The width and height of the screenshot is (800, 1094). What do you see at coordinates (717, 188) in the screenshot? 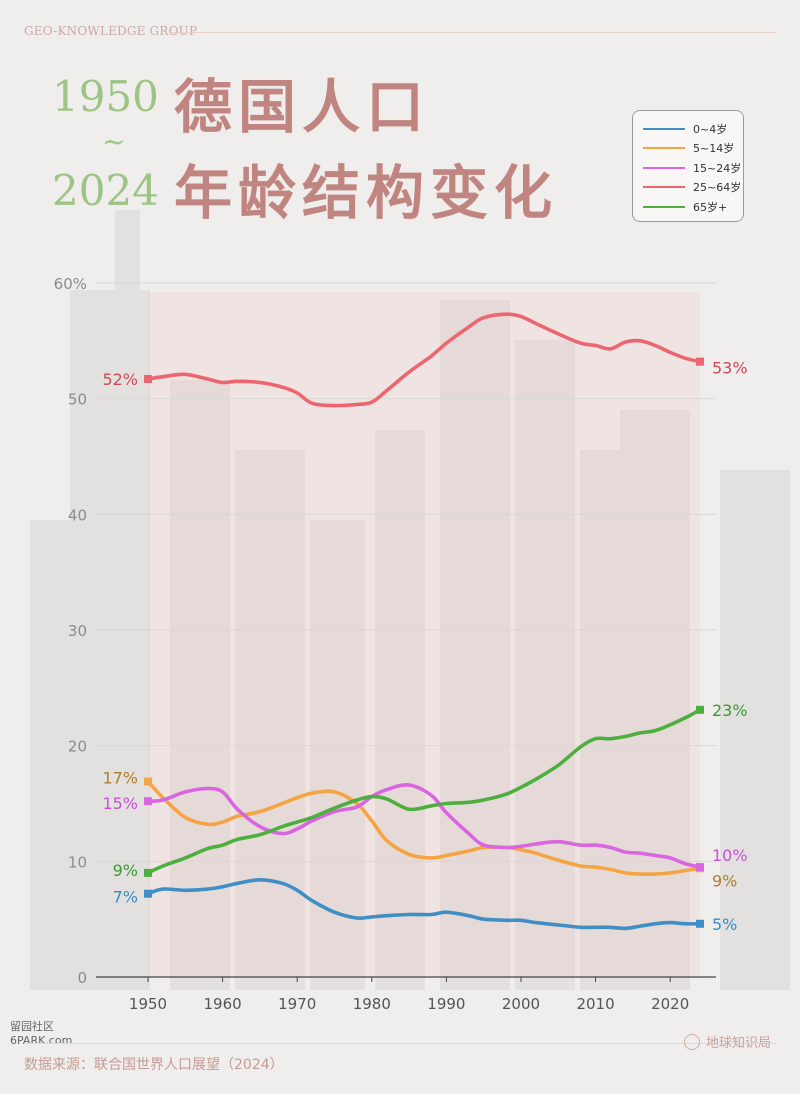
I see `legend-label: 25~64岁` at bounding box center [717, 188].